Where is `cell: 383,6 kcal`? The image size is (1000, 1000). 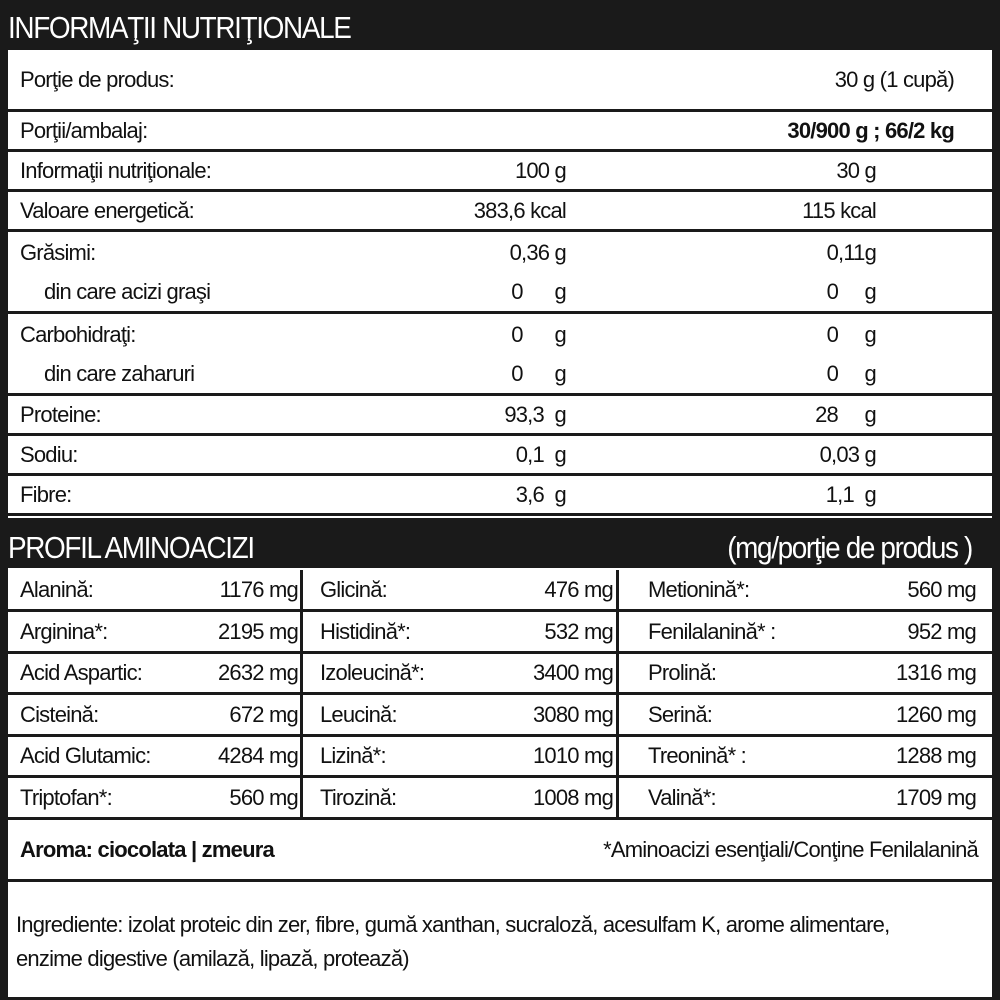
cell: 383,6 kcal is located at coordinates (520, 210).